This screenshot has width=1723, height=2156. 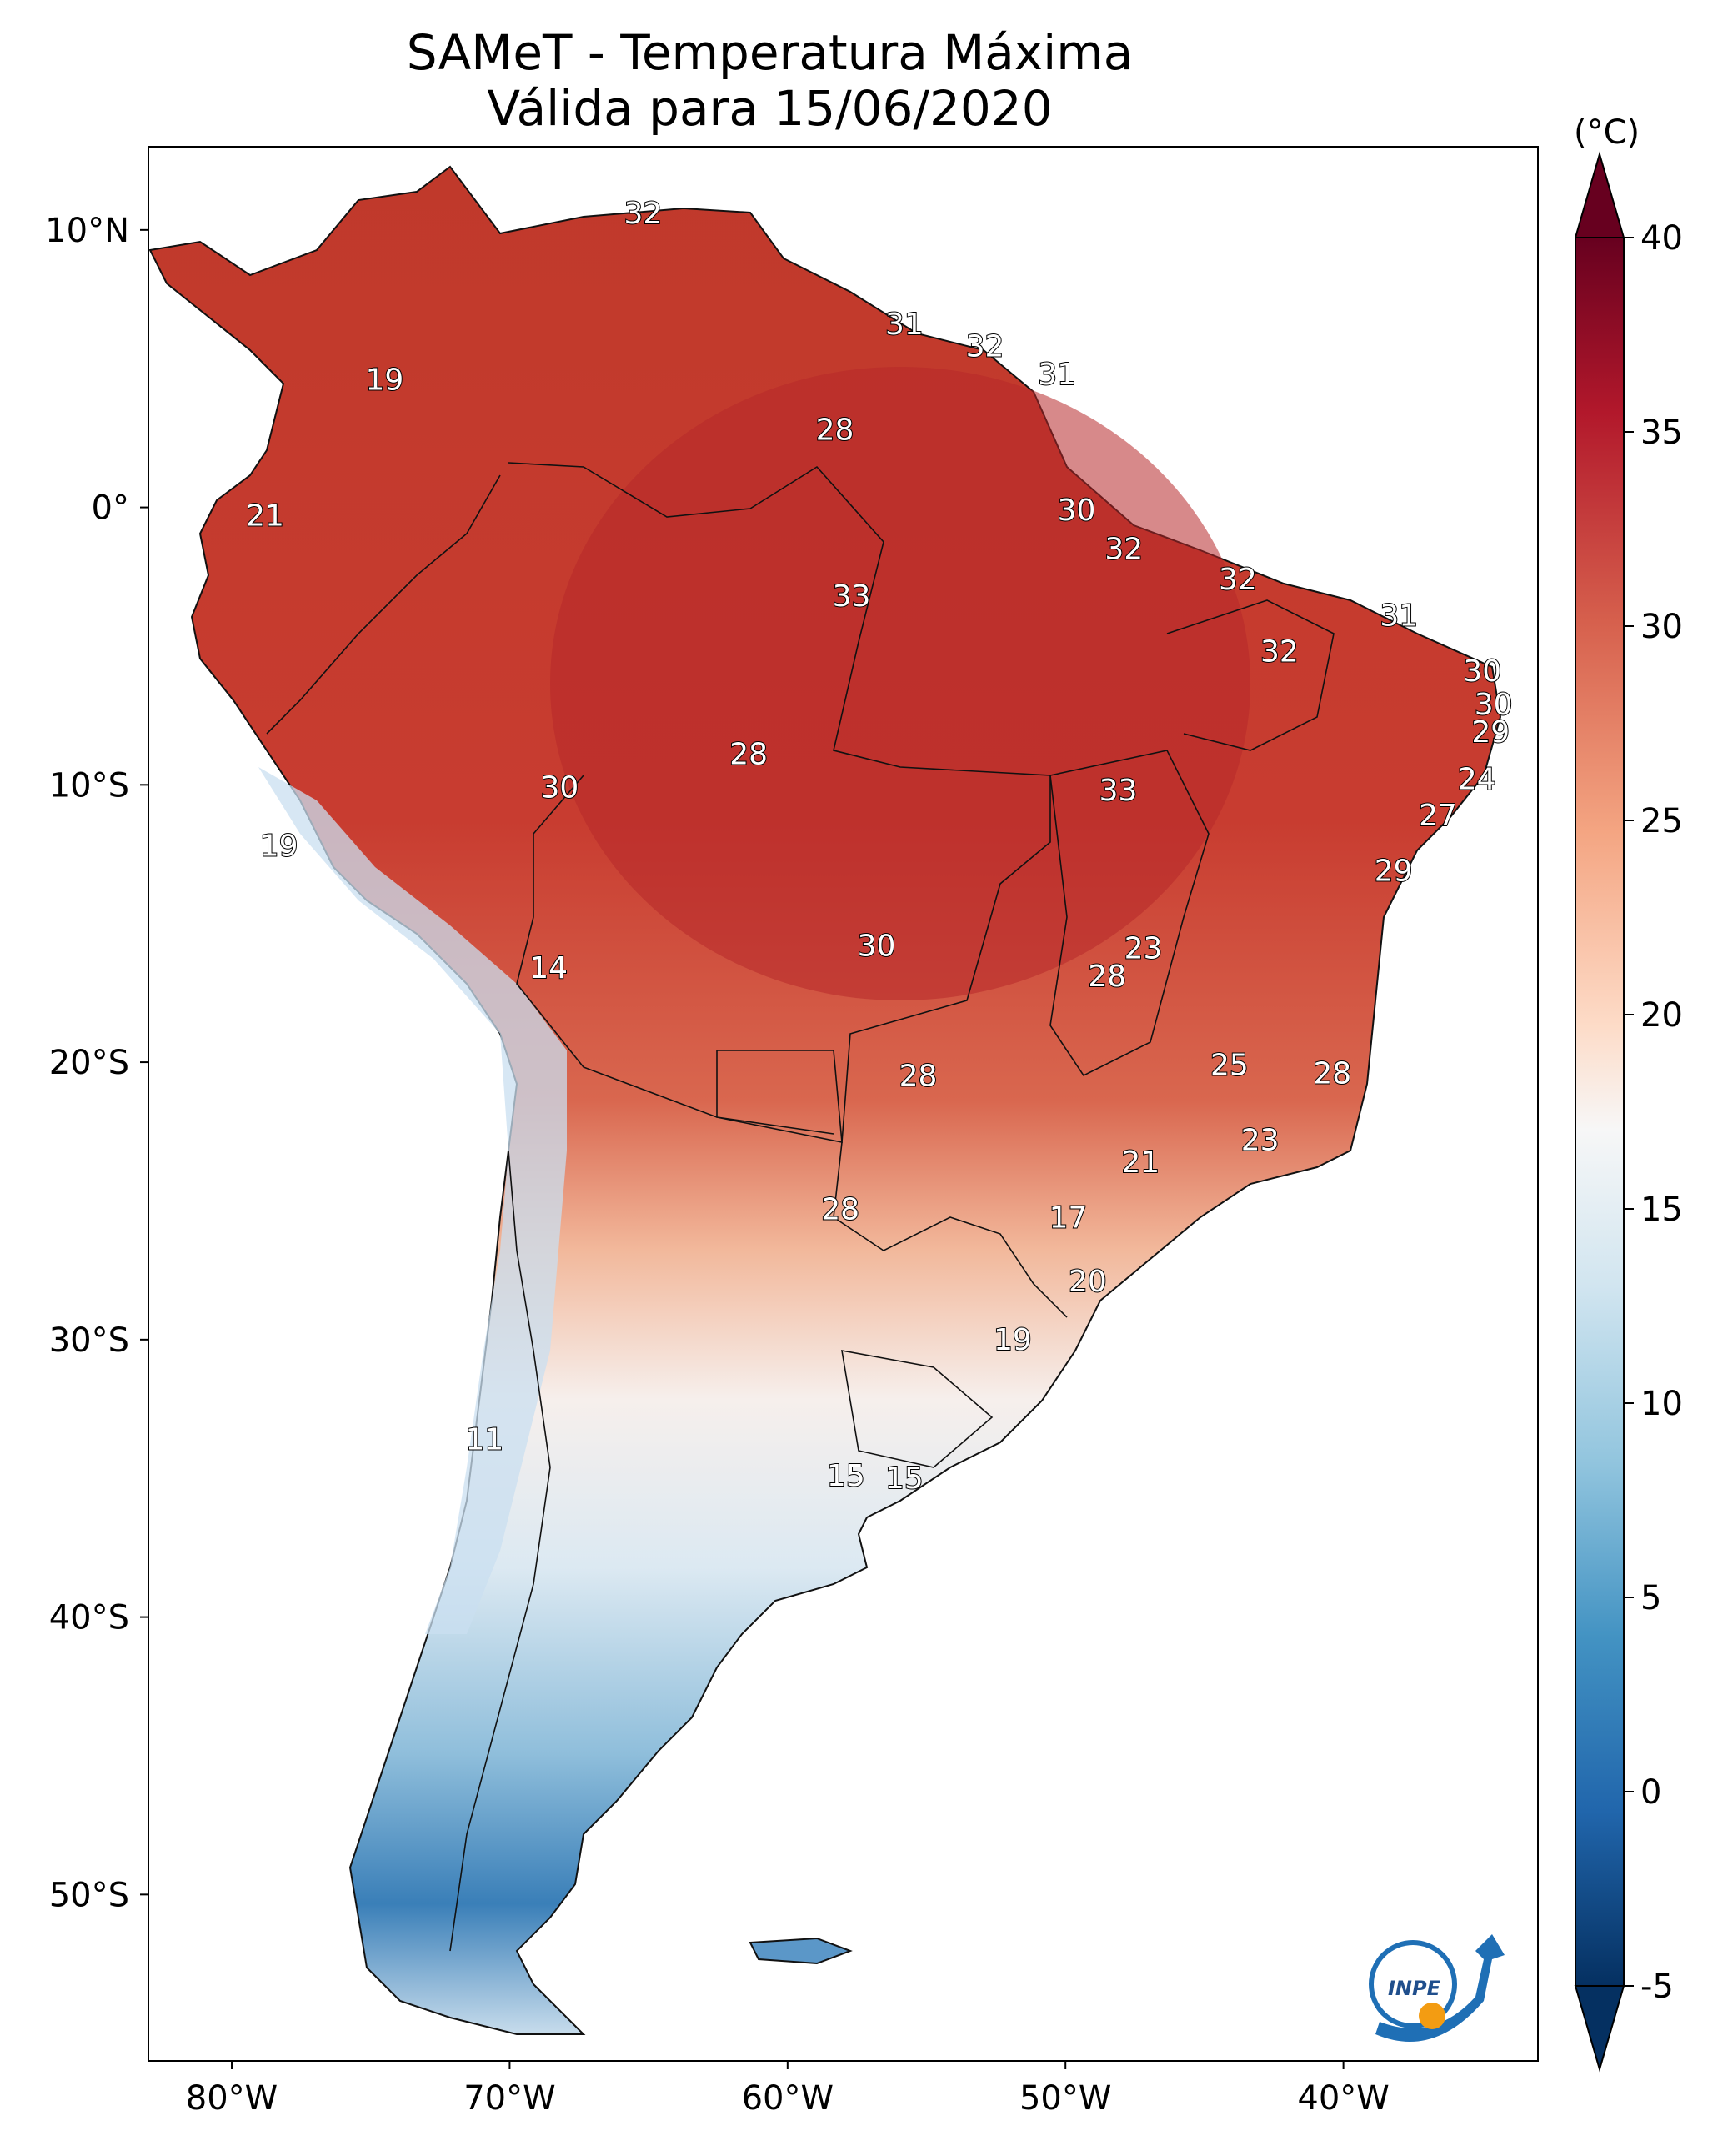 What do you see at coordinates (1599, 194) in the screenshot?
I see `colorbar-top-extend` at bounding box center [1599, 194].